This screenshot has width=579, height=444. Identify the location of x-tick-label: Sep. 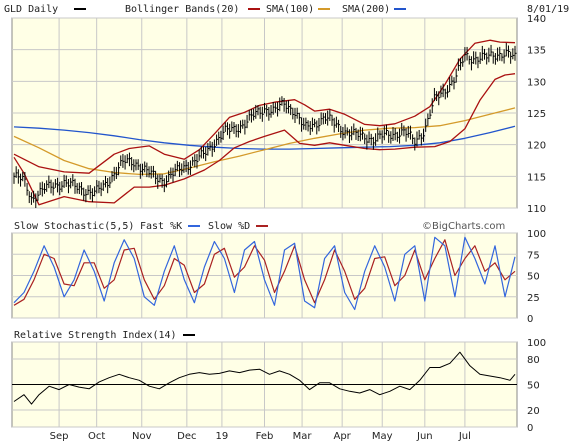
(59, 436).